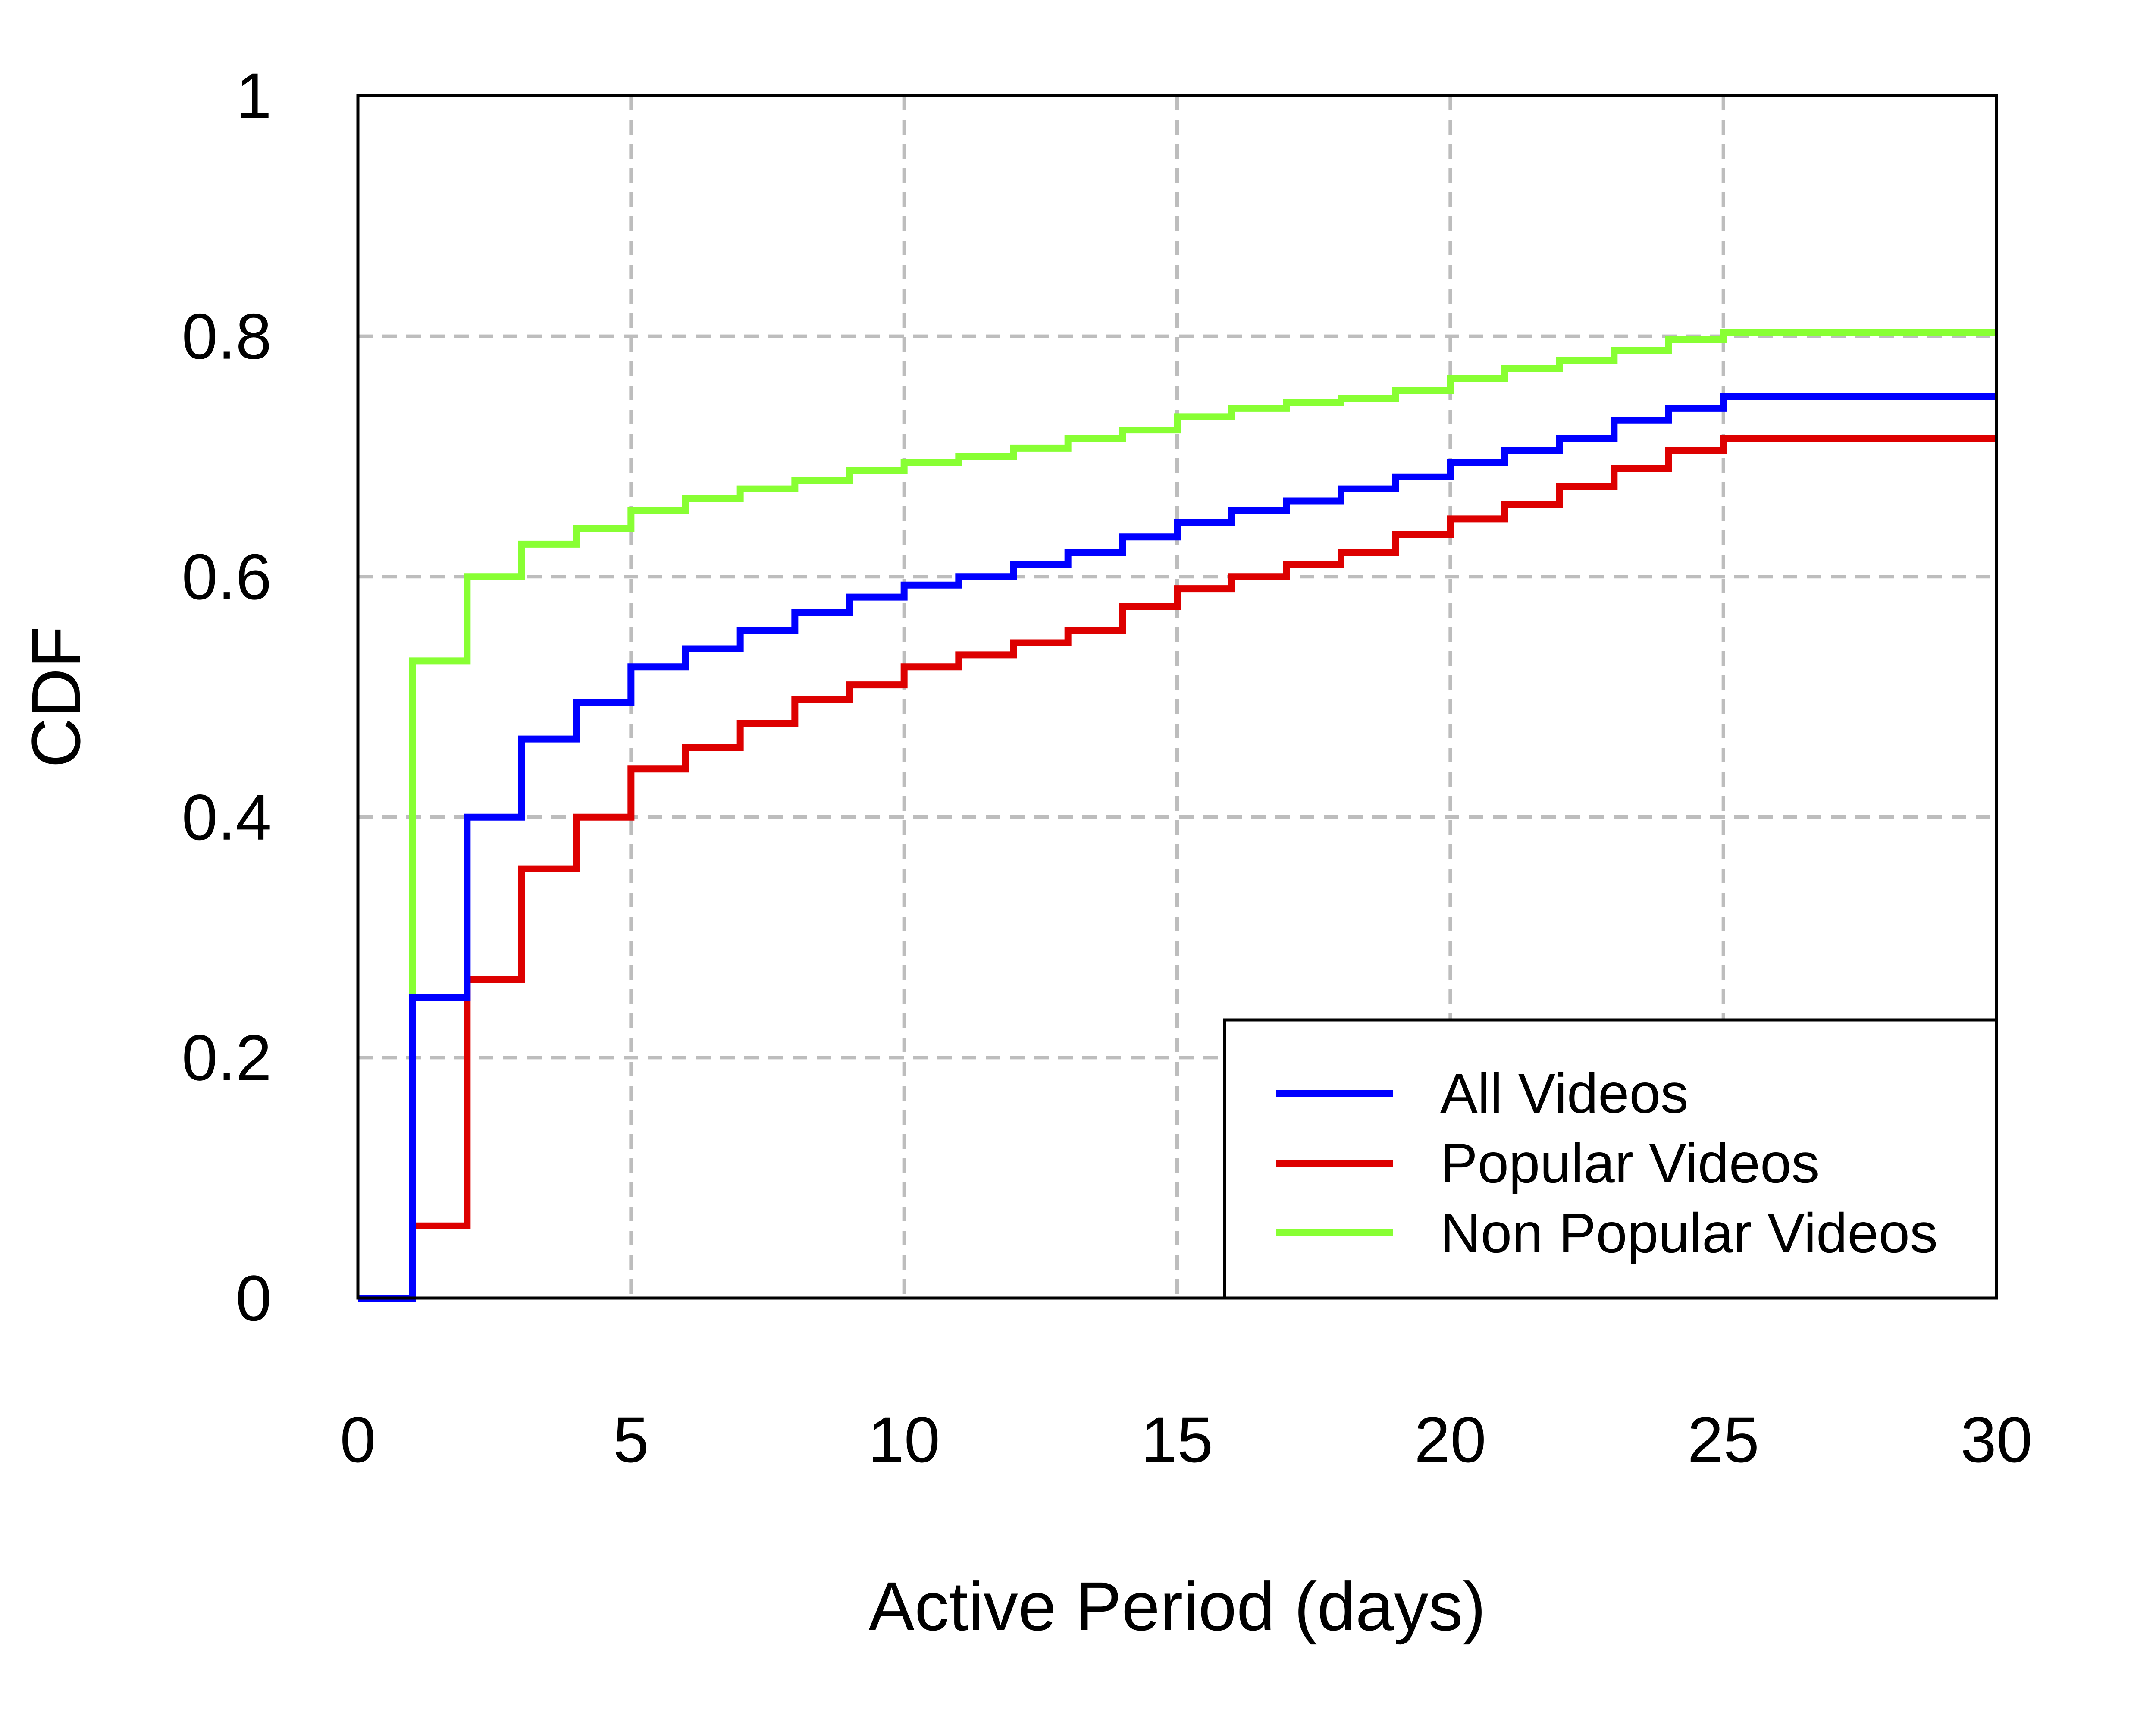 This screenshot has width=2156, height=1725. I want to click on y-tick-label: 1, so click(254, 96).